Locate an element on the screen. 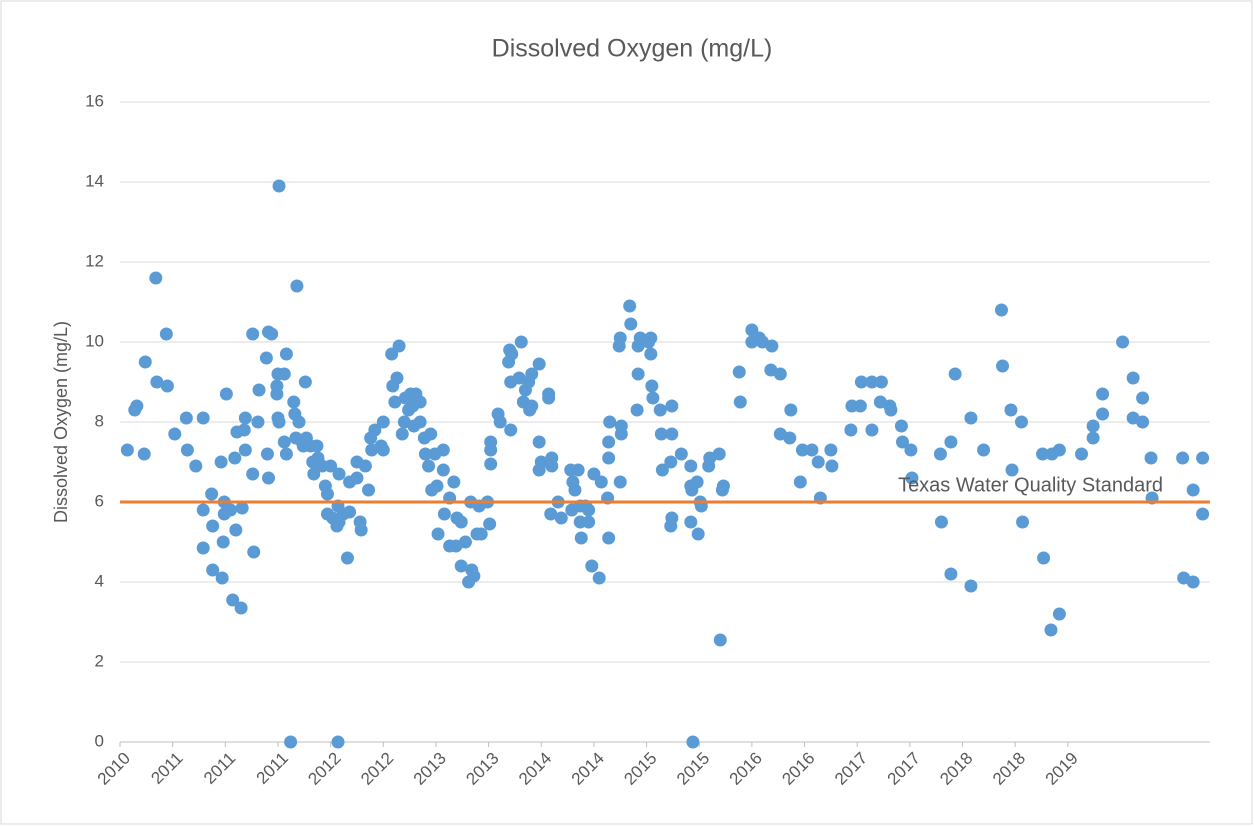 The image size is (1254, 826). y-tick-label: 16 is located at coordinates (94, 100).